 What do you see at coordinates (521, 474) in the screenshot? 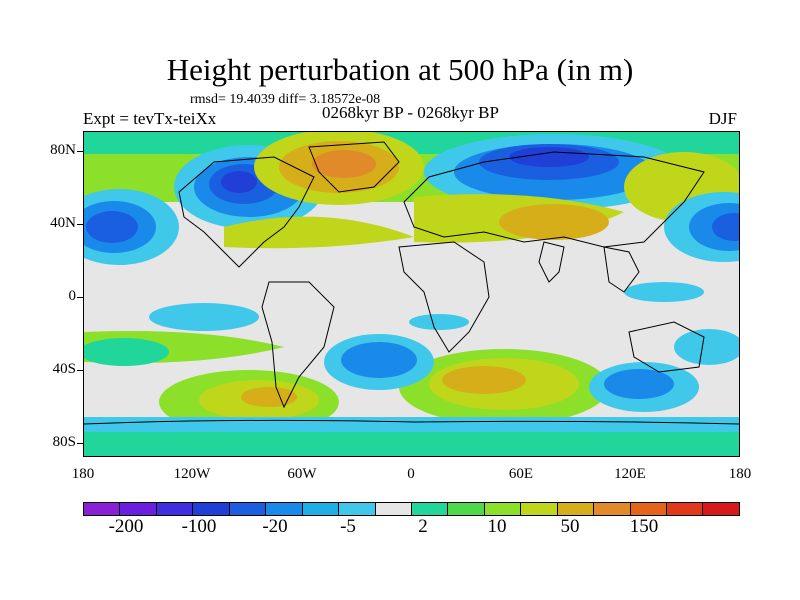
I see `x-tick-label: 60E` at bounding box center [521, 474].